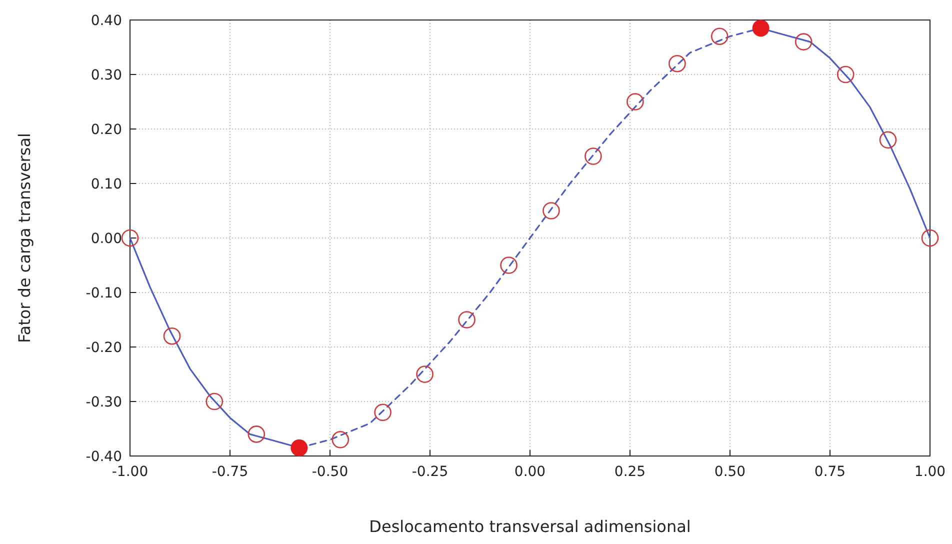 The image size is (952, 544). I want to click on x-tick-label: 0.75, so click(830, 472).